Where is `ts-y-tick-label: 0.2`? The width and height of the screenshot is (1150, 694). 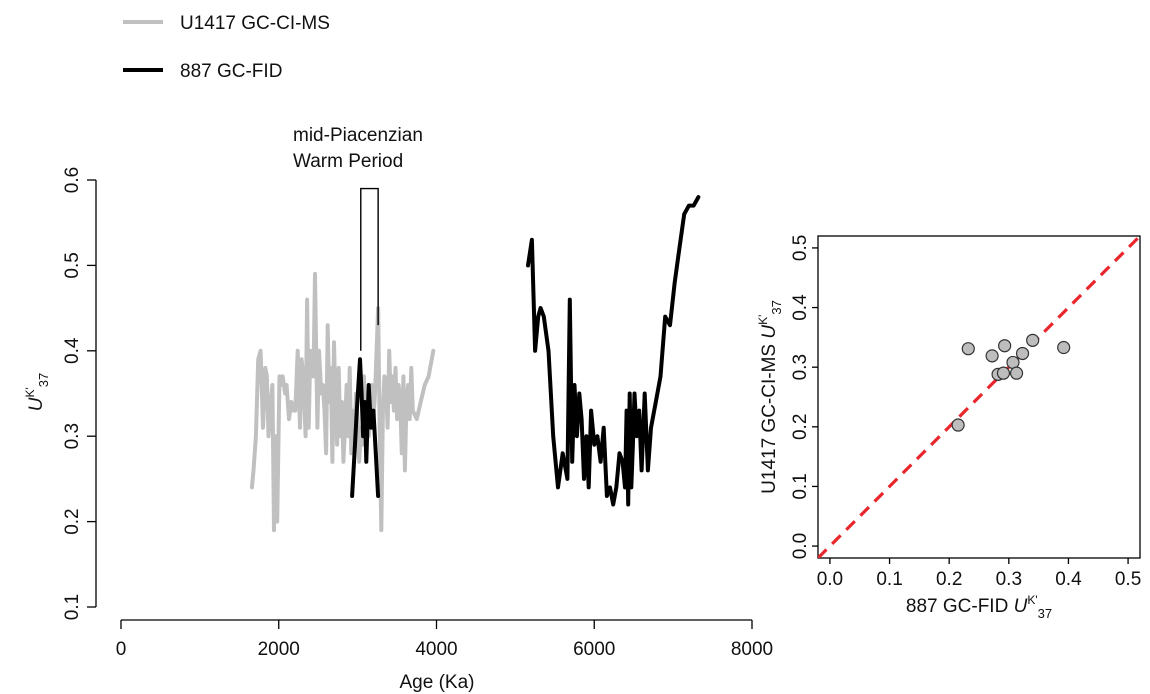 ts-y-tick-label: 0.2 is located at coordinates (72, 521).